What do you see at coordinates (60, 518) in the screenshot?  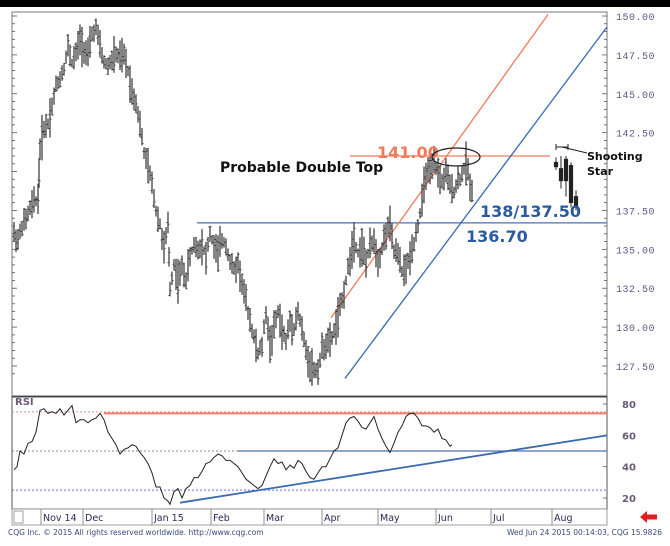 I see `time-tick-label: Nov 14` at bounding box center [60, 518].